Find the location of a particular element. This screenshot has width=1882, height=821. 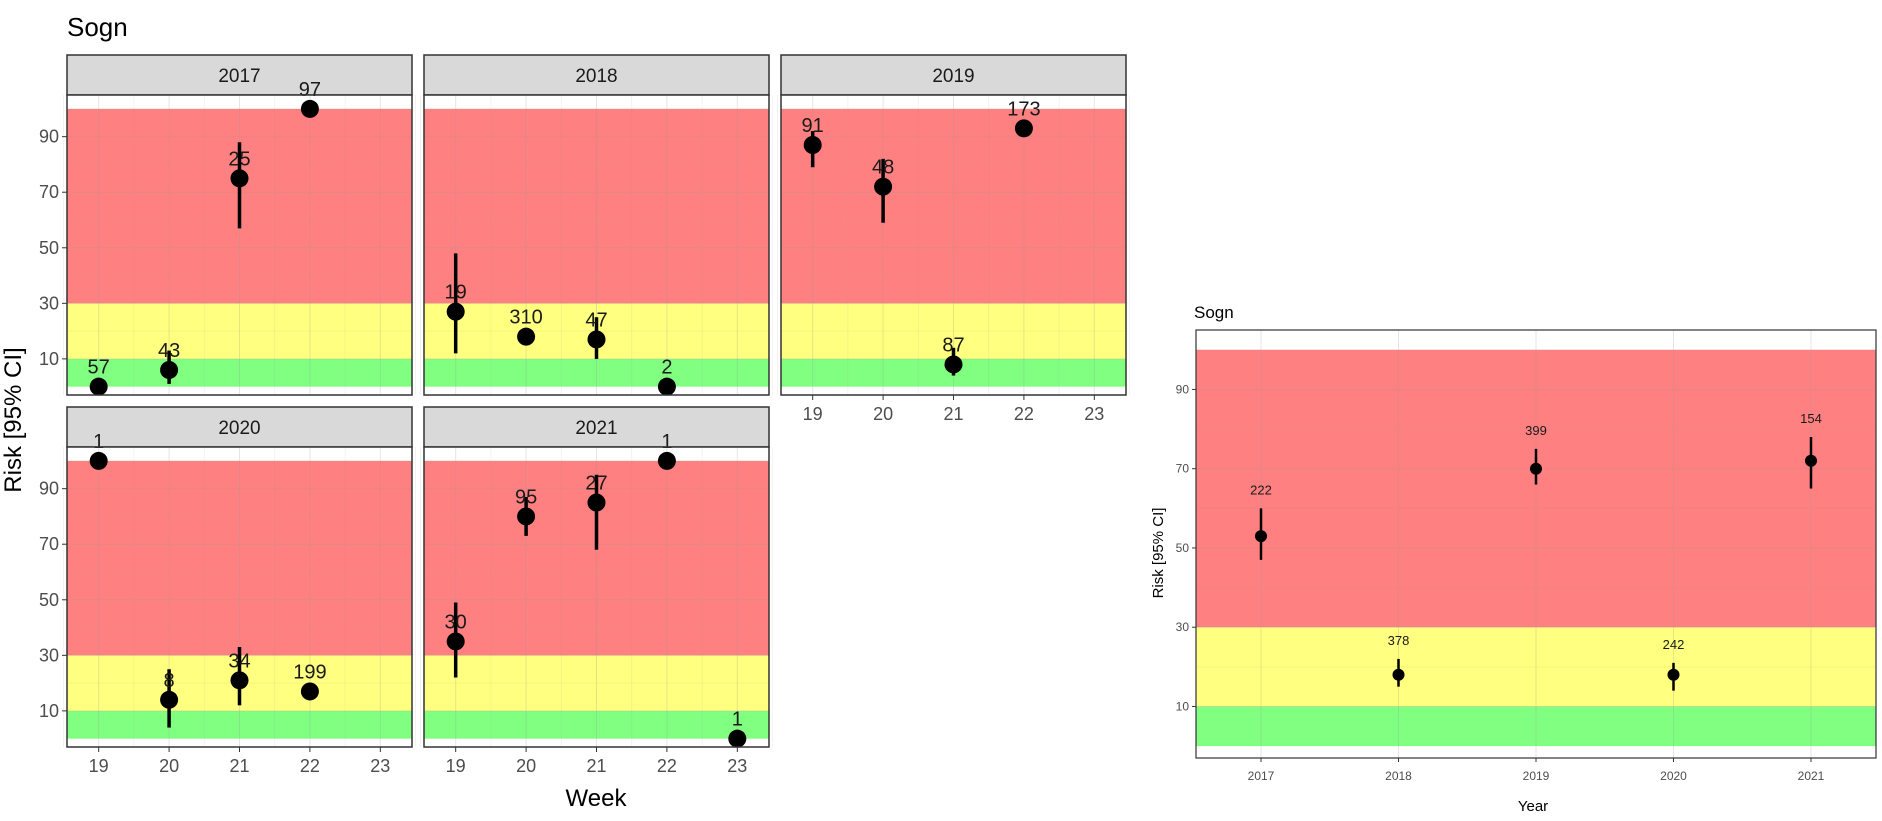

data-label: 97 is located at coordinates (310, 90).